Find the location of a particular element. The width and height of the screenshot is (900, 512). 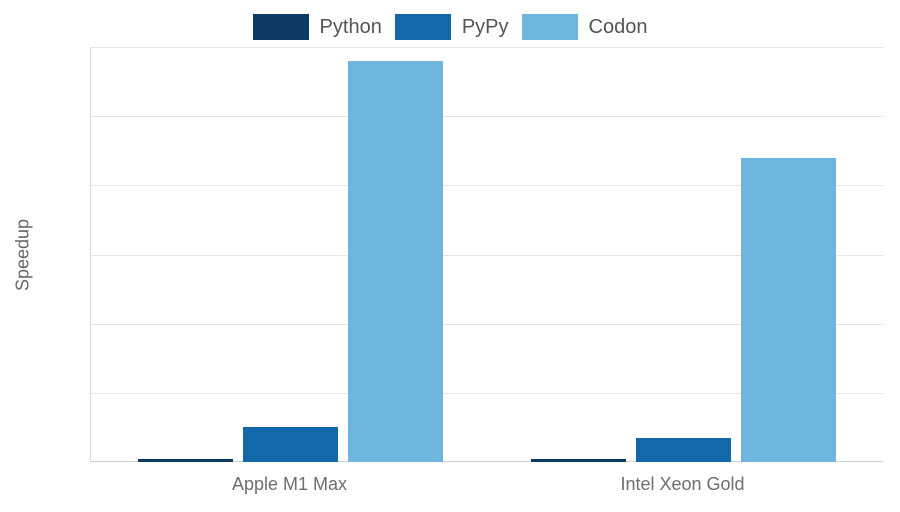

legend: Python PyPy Codon is located at coordinates (450, 27).